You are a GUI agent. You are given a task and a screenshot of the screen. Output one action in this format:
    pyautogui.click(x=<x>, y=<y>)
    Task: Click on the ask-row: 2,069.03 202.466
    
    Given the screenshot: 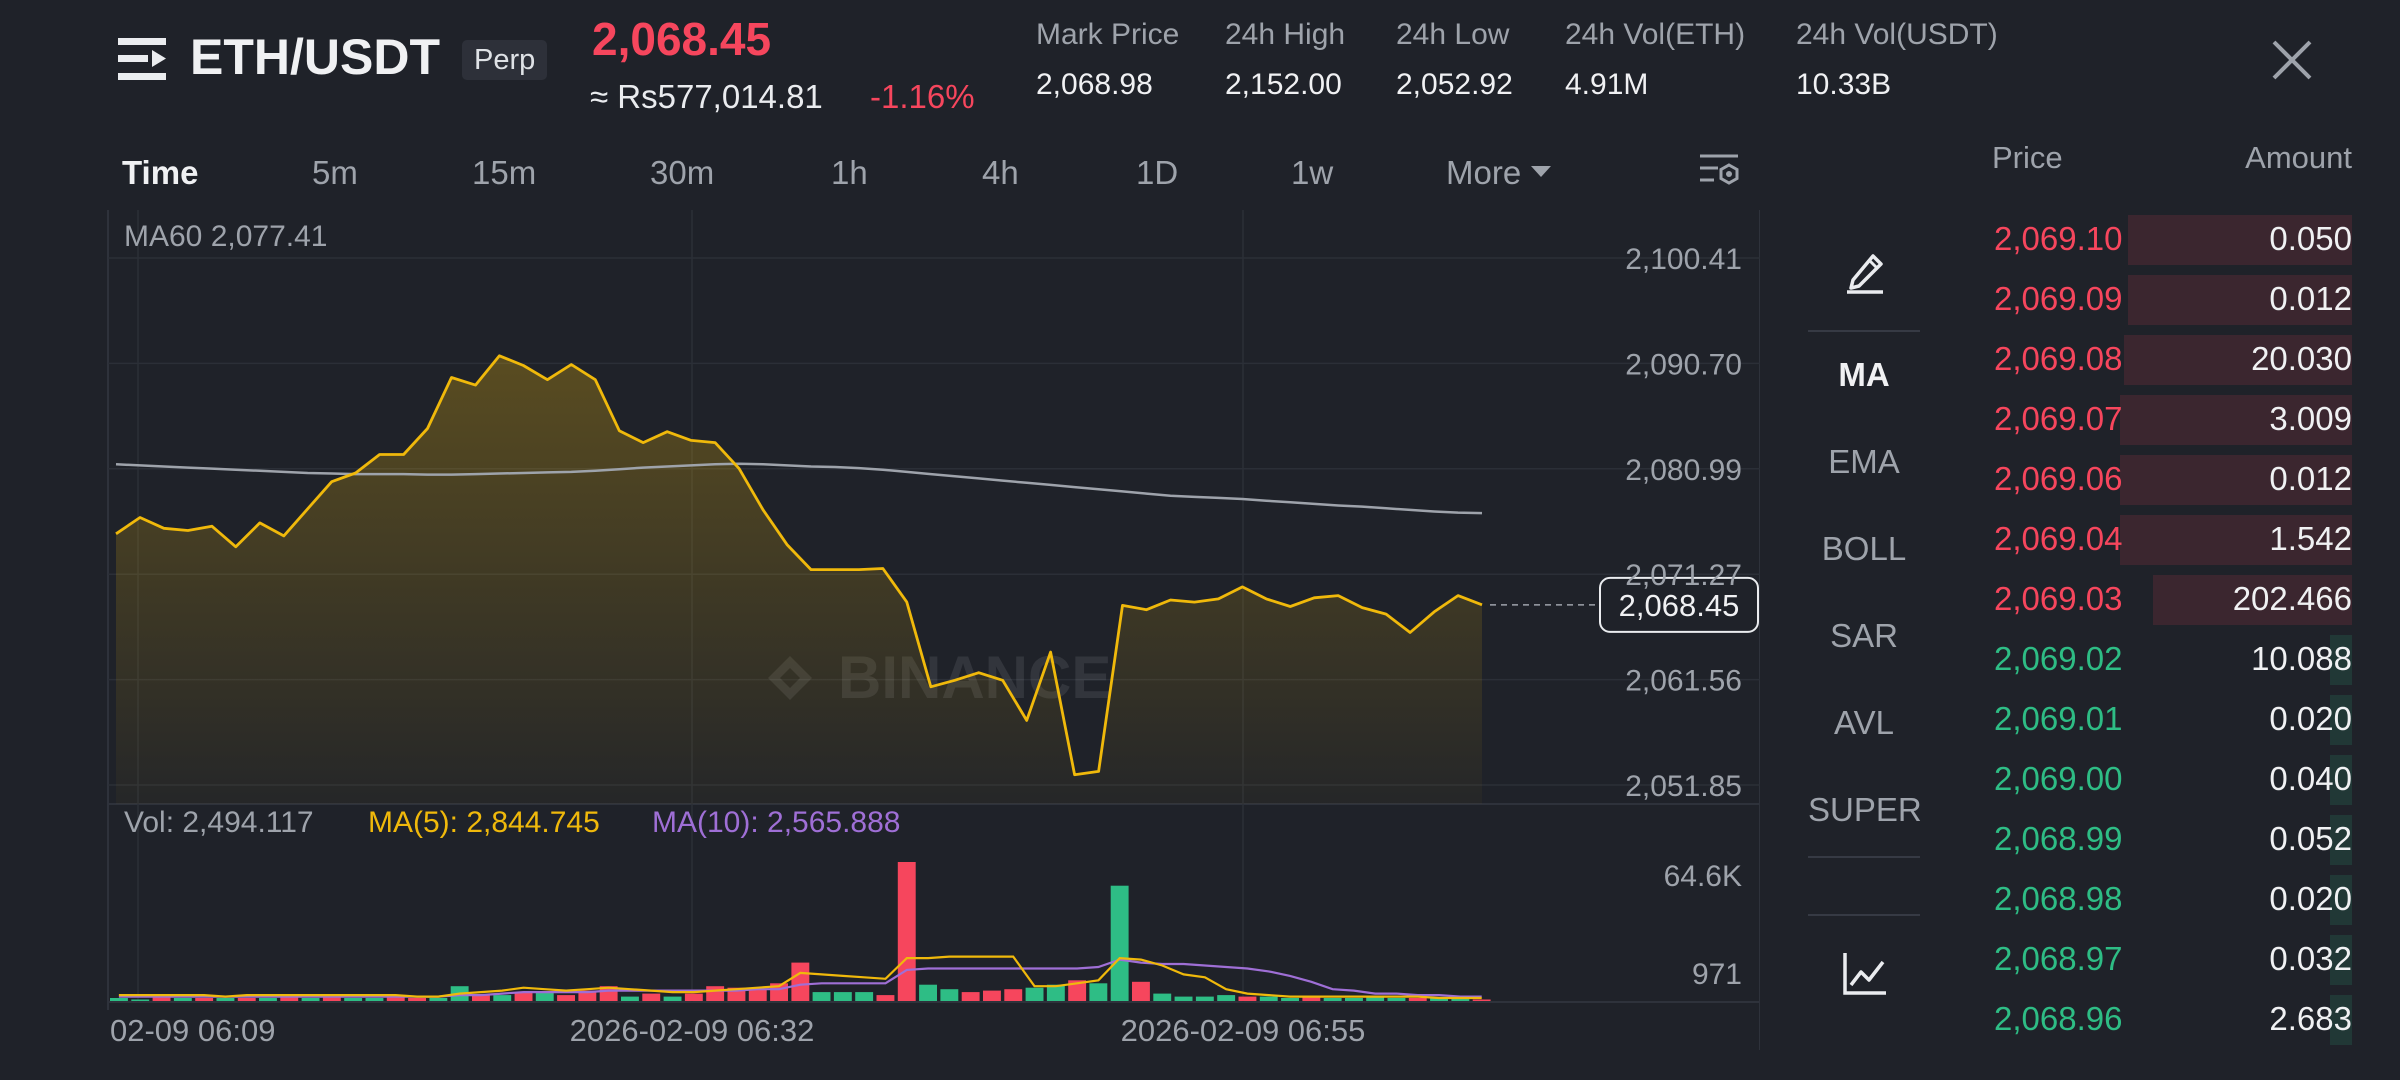 What is the action you would take?
    pyautogui.click(x=2171, y=600)
    